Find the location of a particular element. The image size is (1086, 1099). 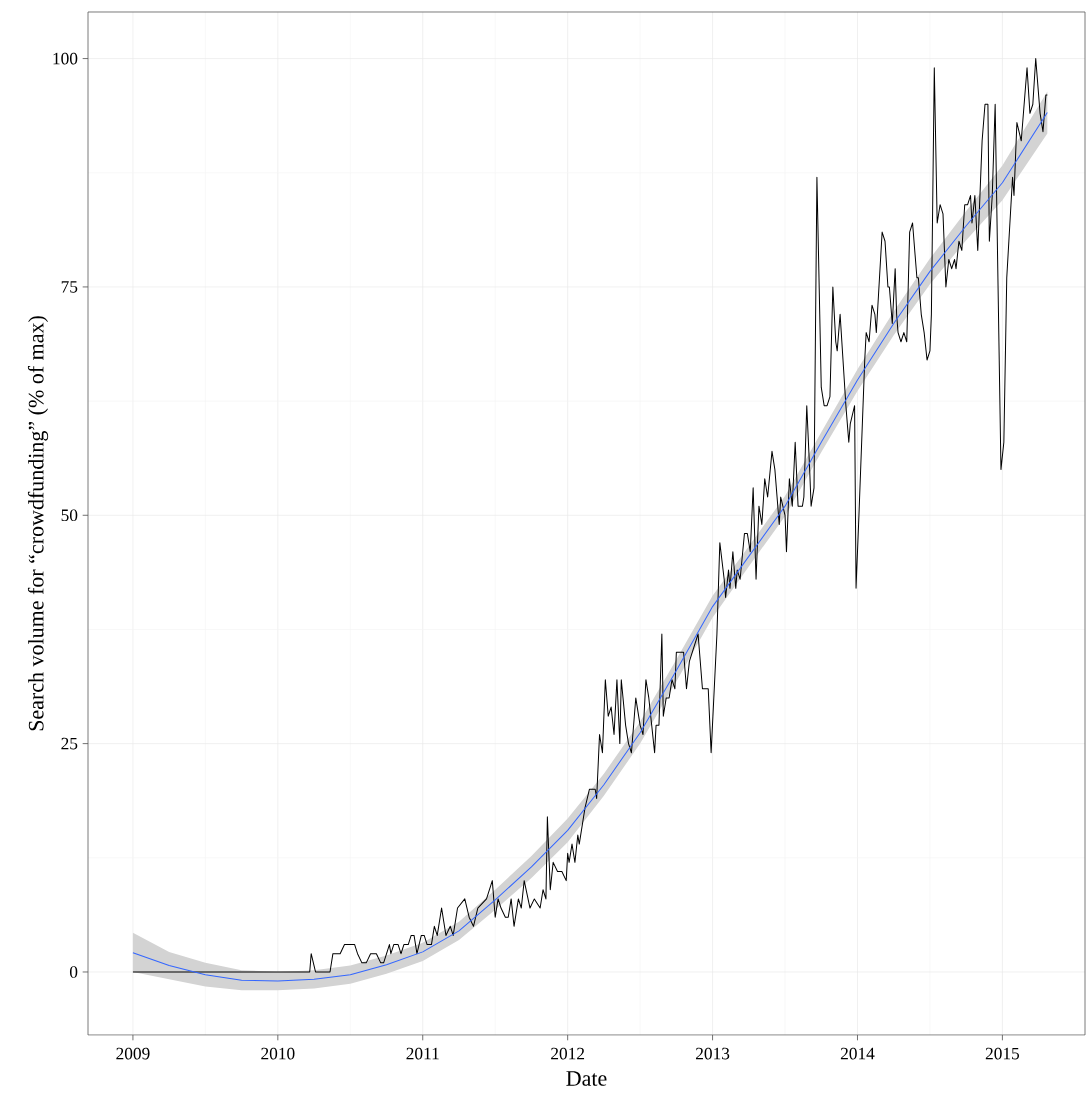

x-tick-label: 2015 is located at coordinates (1002, 1053).